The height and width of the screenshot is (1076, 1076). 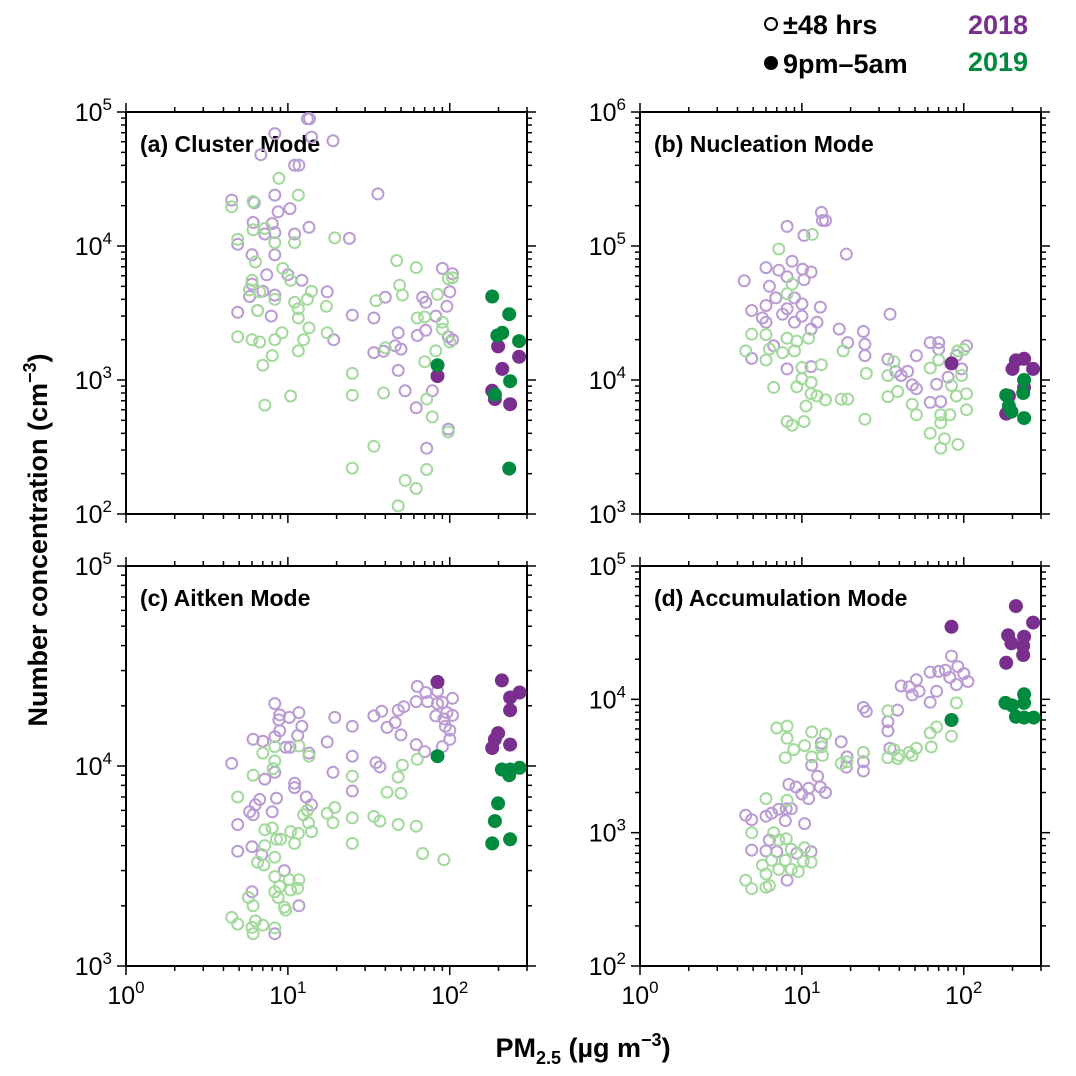 I want to click on y-axis-title-main: Number concentration (cm, so click(x=38, y=555).